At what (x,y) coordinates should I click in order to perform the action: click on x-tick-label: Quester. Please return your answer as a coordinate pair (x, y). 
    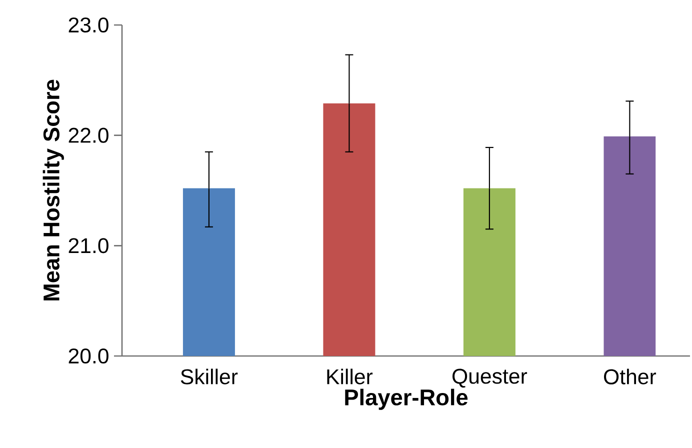
    Looking at the image, I should click on (490, 378).